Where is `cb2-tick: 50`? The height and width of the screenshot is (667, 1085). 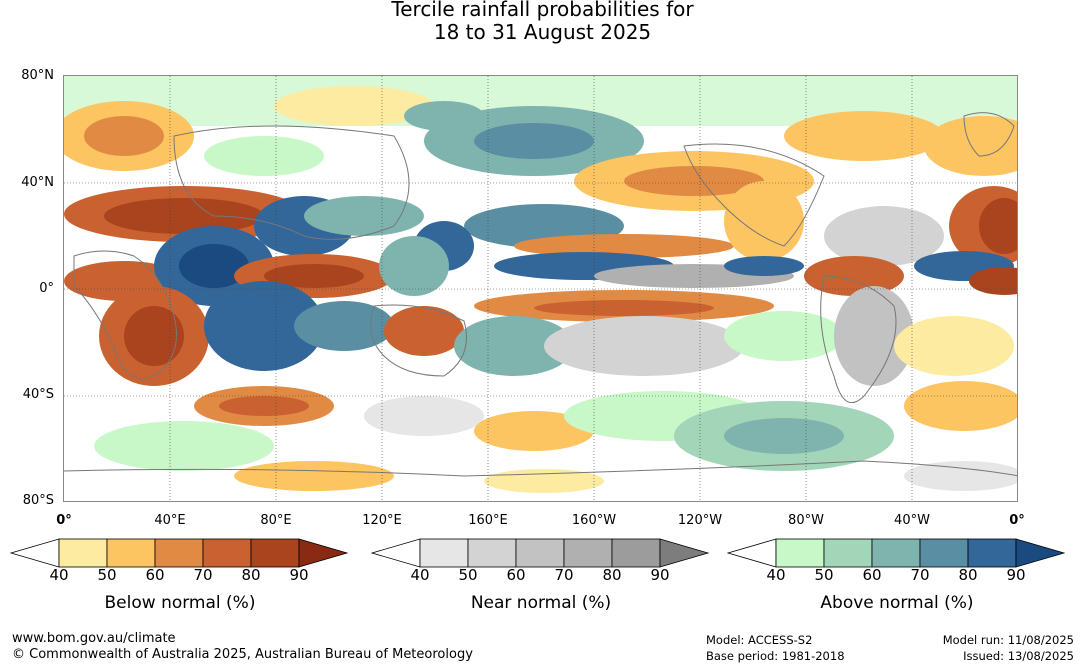
cb2-tick: 50 is located at coordinates (824, 575).